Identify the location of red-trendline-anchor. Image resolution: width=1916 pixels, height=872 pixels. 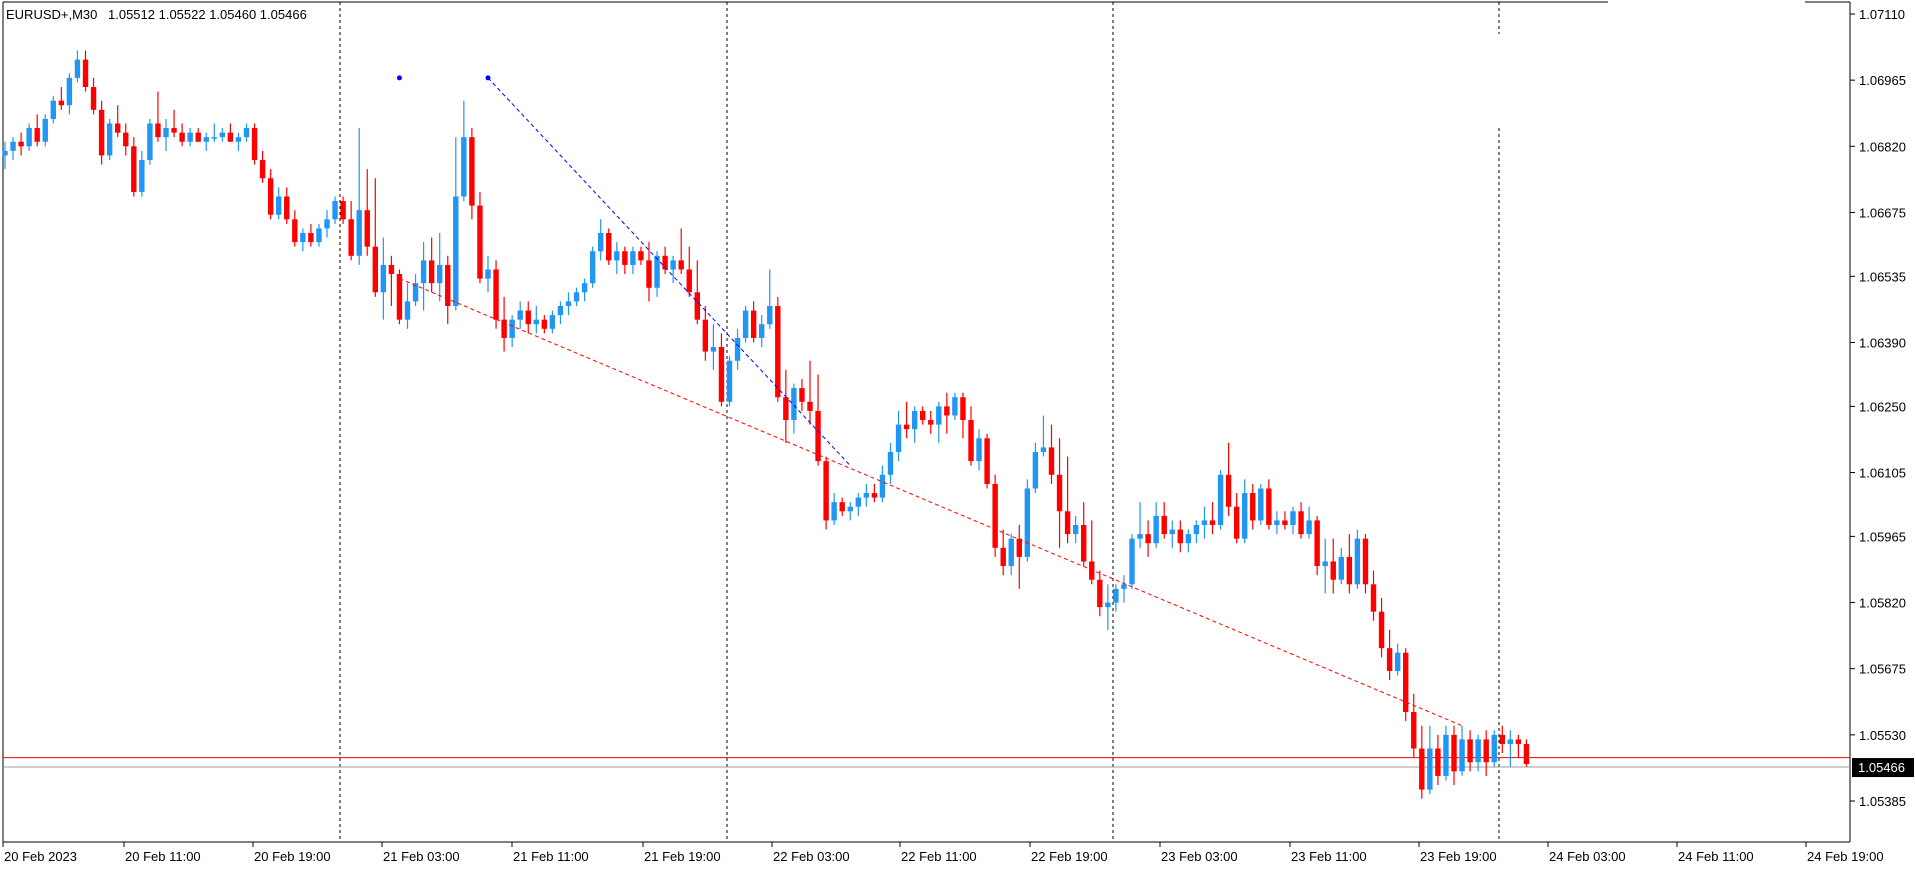
(399, 279).